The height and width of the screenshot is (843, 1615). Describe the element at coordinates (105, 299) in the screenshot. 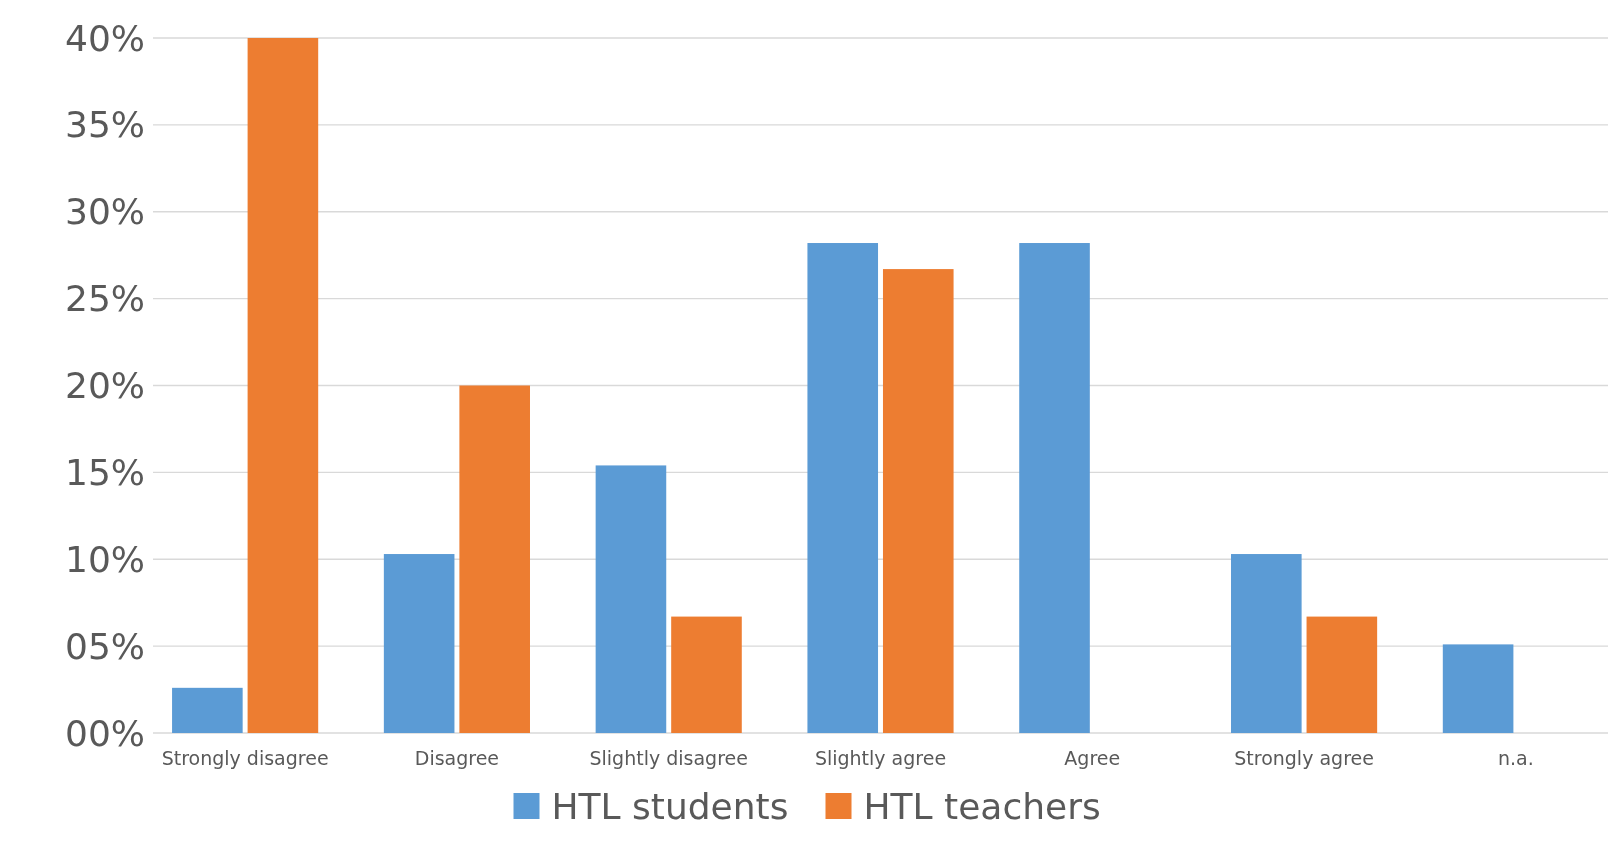

I see `y-tick-label: 25%` at that location.